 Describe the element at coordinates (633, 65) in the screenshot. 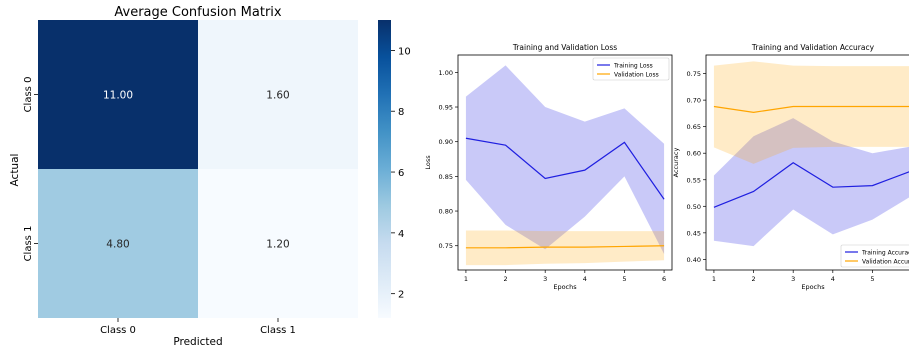

I see `legend-label: Training Loss` at that location.